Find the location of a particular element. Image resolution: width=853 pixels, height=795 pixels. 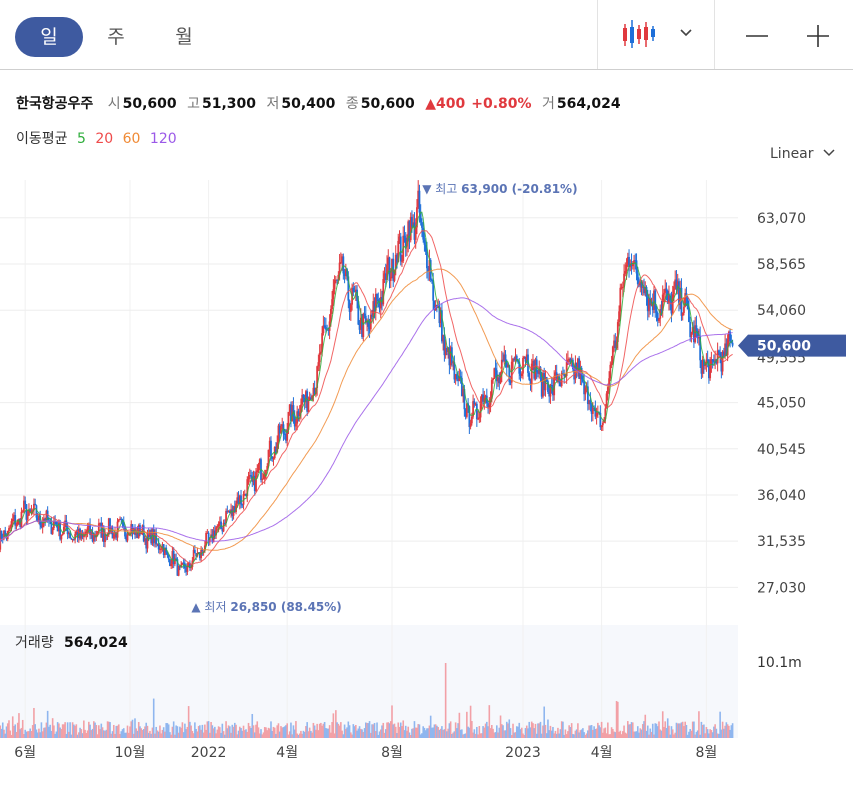

high-label: 고 is located at coordinates (193, 104).